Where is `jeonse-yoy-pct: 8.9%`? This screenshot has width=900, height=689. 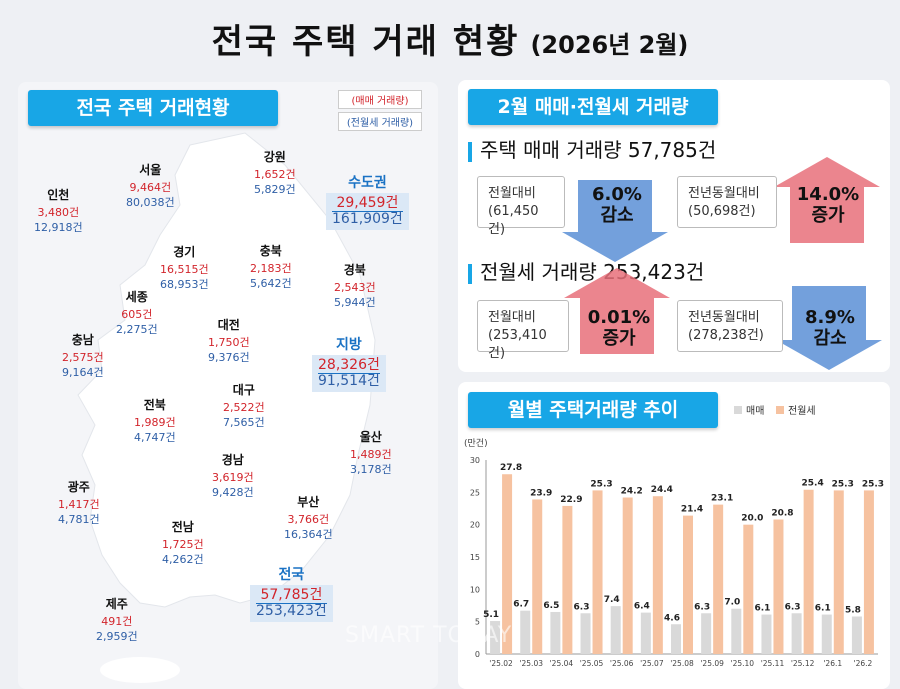
jeonse-yoy-pct: 8.9% is located at coordinates (830, 317).